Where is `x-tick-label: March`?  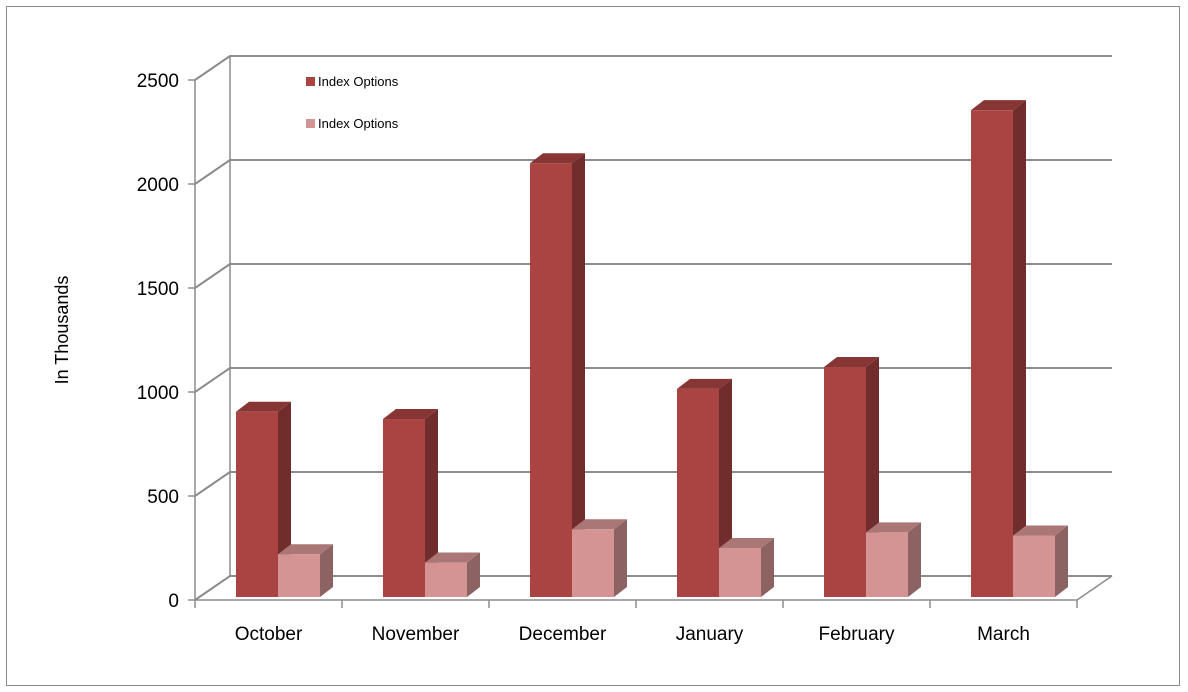
x-tick-label: March is located at coordinates (1003, 634).